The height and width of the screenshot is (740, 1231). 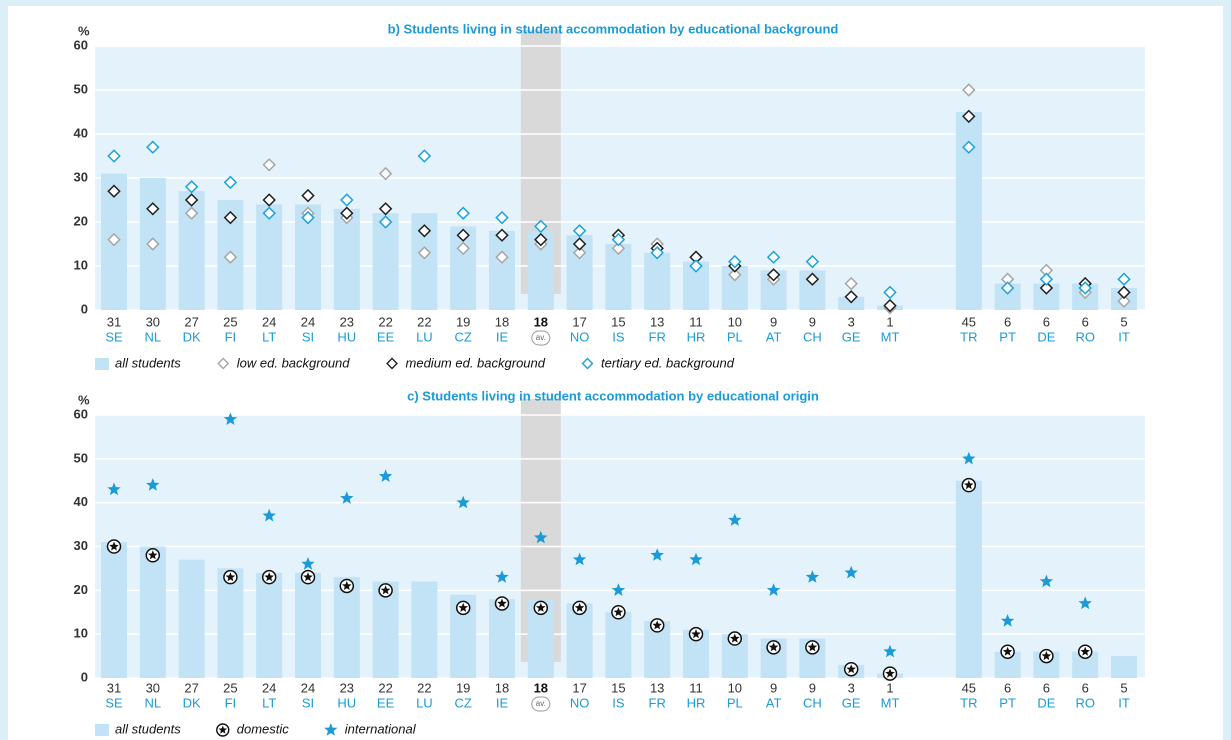 I want to click on legend-label: tertiary ed. background, so click(x=668, y=362).